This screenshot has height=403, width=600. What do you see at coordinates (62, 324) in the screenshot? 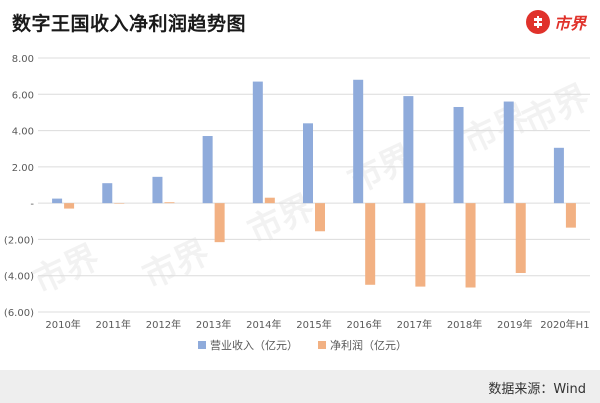
I see `x-tick-label: 2010年` at bounding box center [62, 324].